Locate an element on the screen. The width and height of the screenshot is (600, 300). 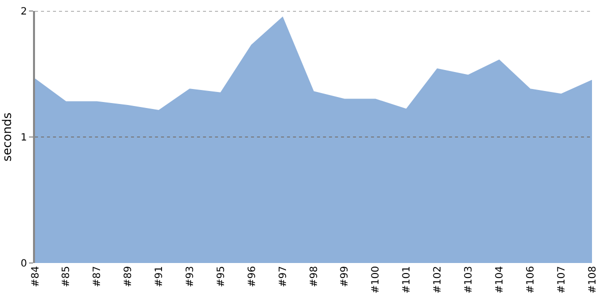
x-tick-label: #101 is located at coordinates (407, 280).